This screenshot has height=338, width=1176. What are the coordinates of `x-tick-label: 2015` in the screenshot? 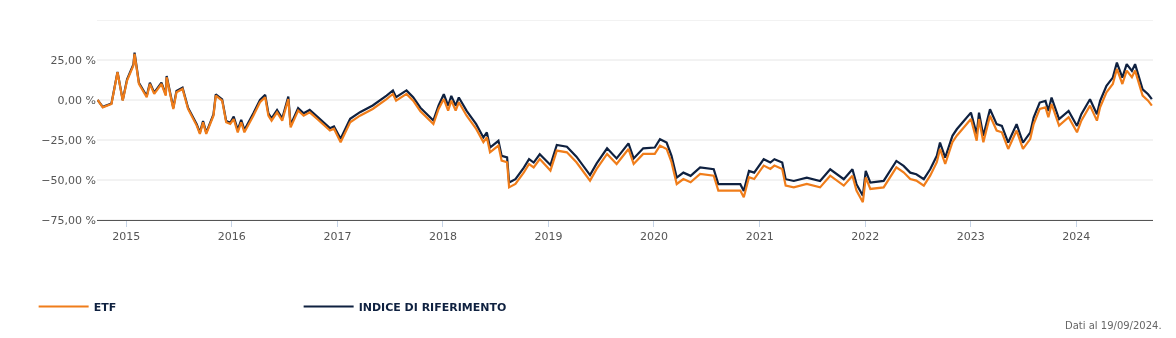 It's located at (126, 237).